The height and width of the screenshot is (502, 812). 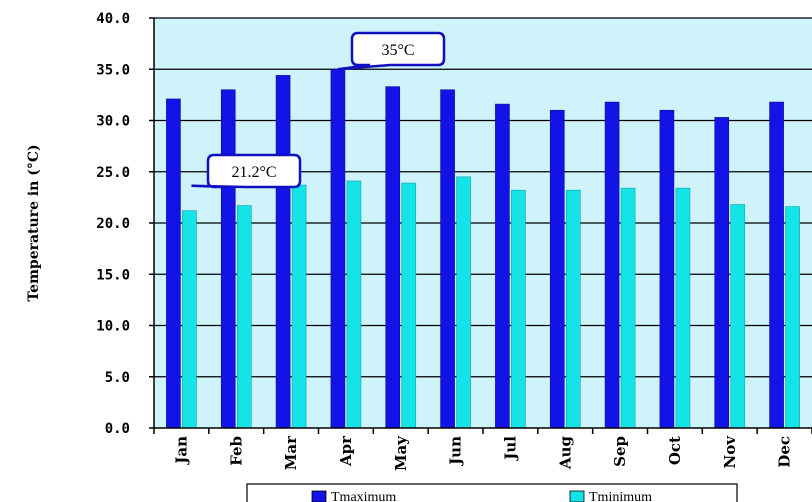 I want to click on y-tick-label: 10.0, so click(x=113, y=327).